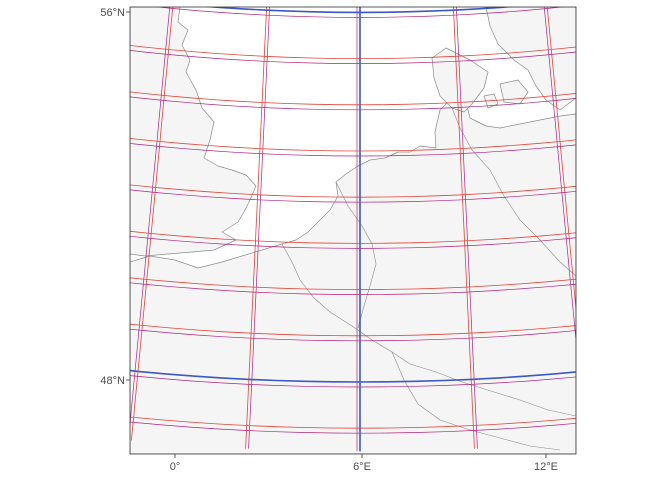  I want to click on x-tick-label-0: 0°, so click(175, 467).